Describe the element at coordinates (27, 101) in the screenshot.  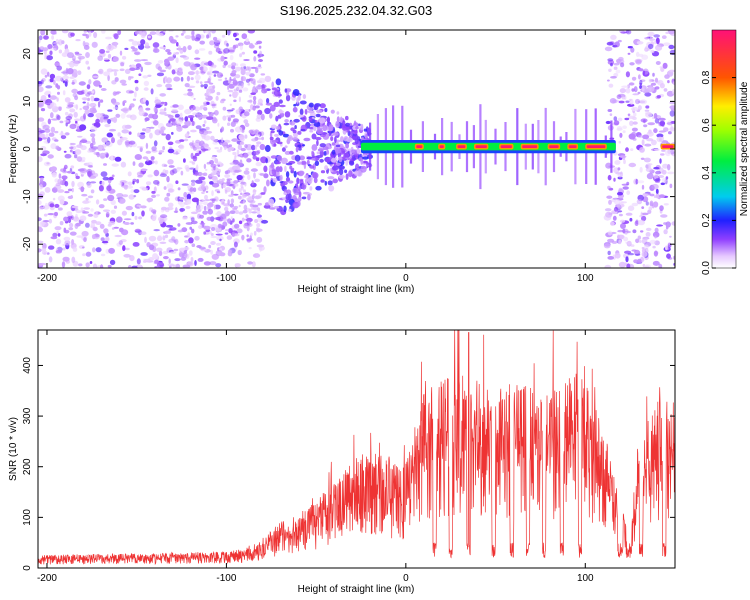
I see `y-tick-label: 10` at that location.